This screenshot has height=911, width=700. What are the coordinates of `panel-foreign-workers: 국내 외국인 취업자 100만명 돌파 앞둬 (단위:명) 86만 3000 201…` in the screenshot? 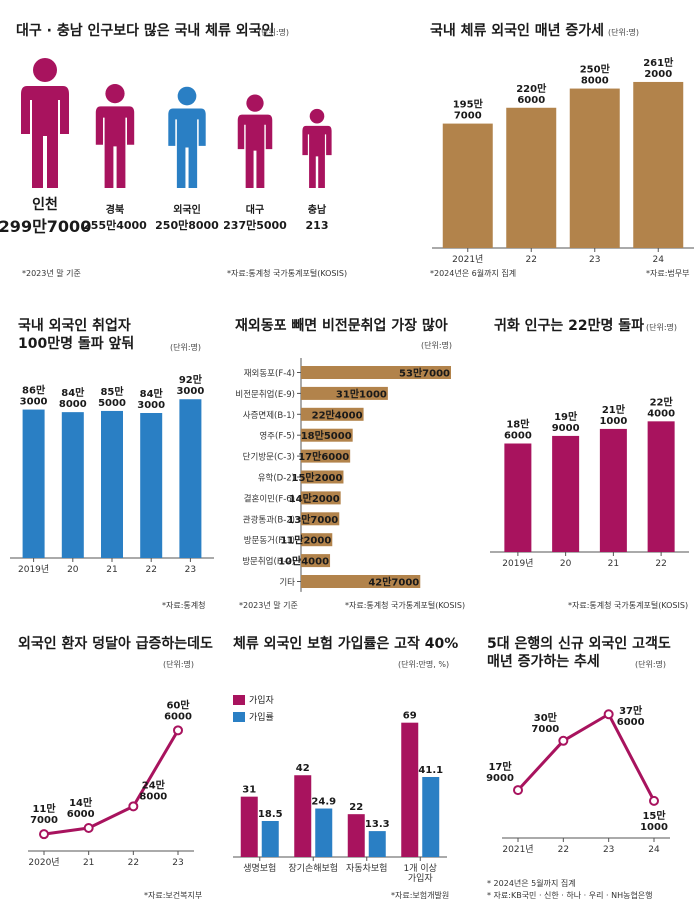 It's located at (110, 460).